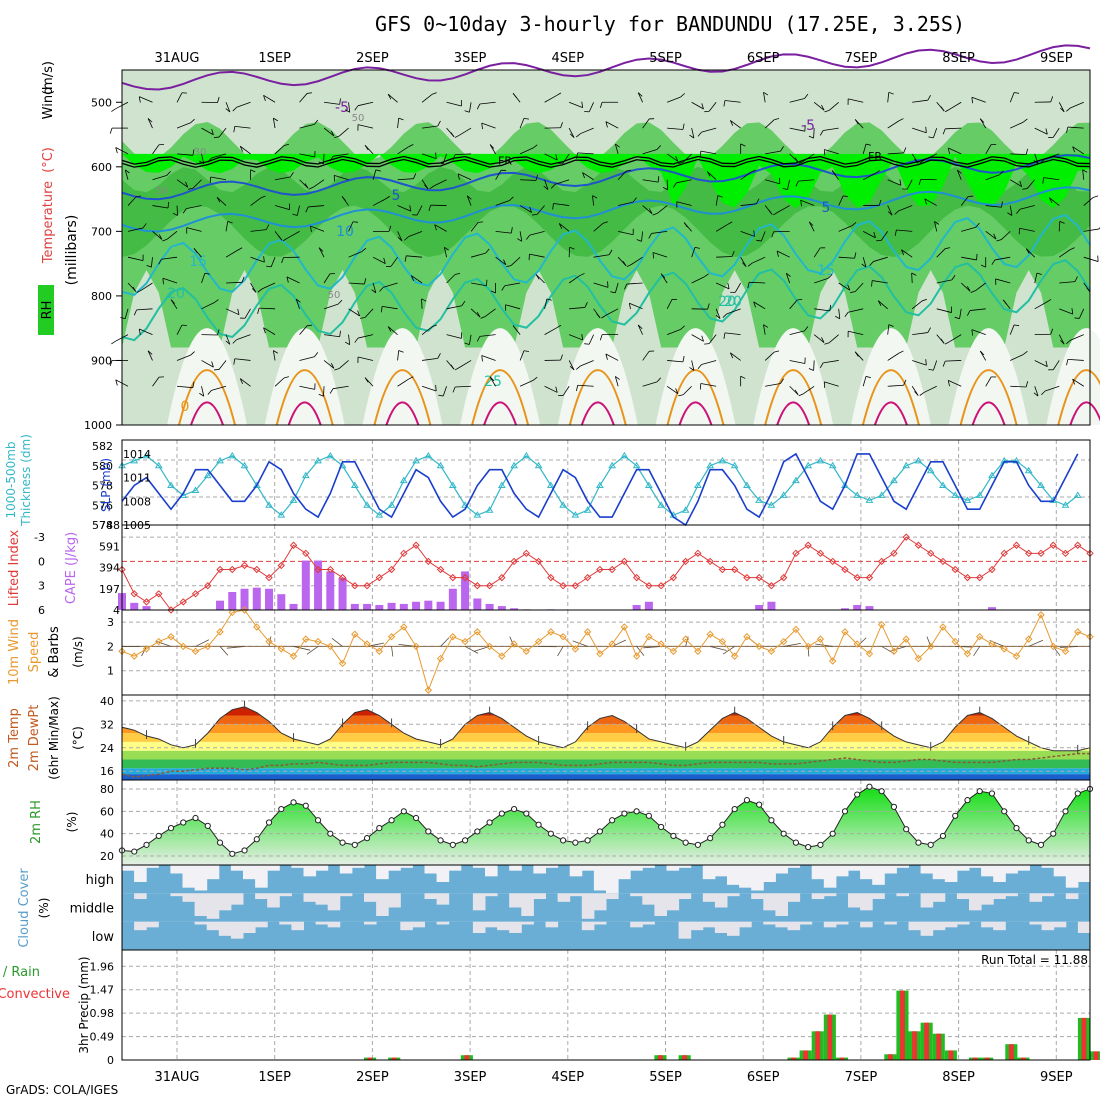  Describe the element at coordinates (101, 296) in the screenshot. I see `pressure-tick: 800` at that location.